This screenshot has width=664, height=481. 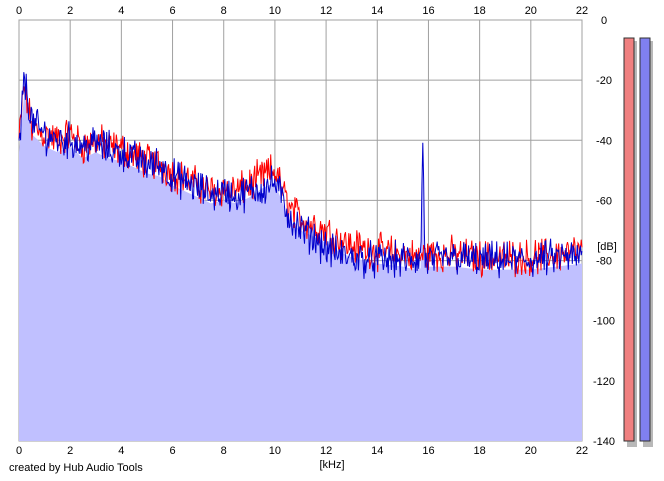 I want to click on x-tick-label-top: 22, so click(x=582, y=11).